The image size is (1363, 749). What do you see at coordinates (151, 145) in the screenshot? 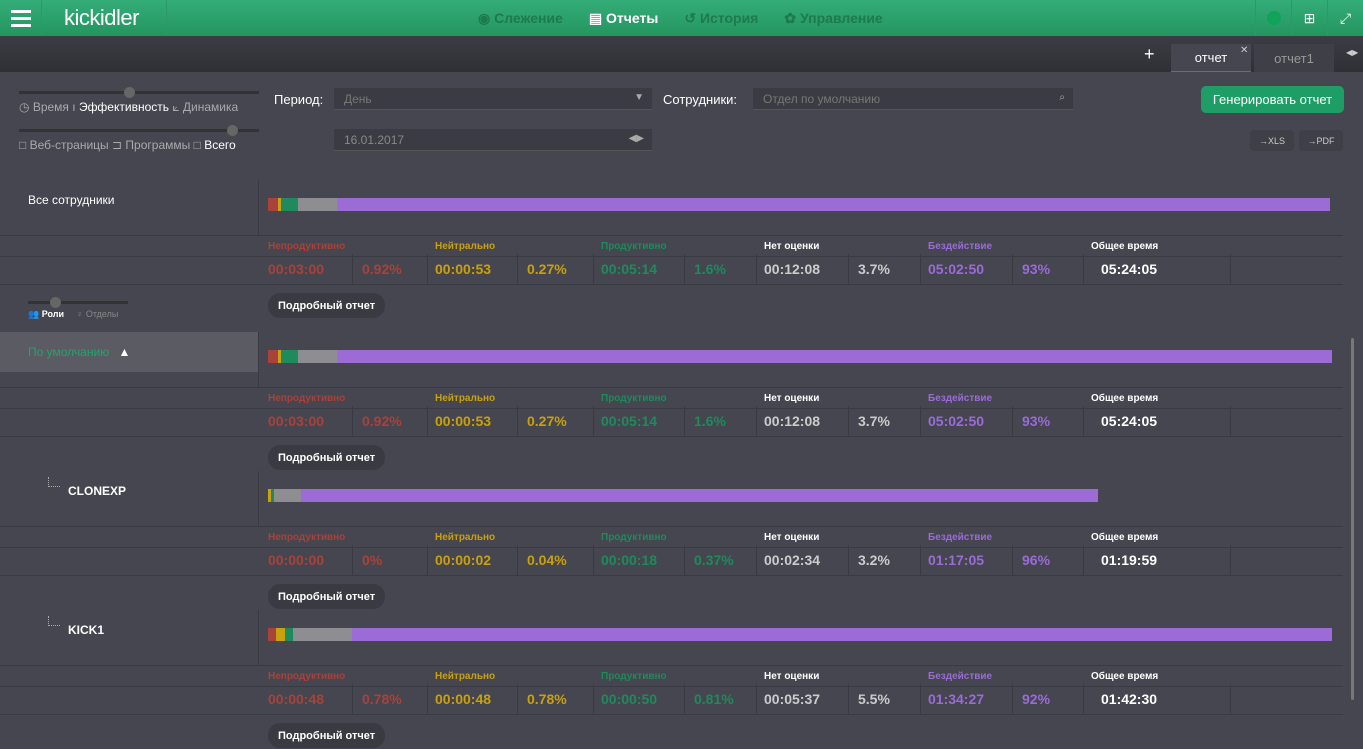
I see `option-programs: ⊐ Программы` at bounding box center [151, 145].